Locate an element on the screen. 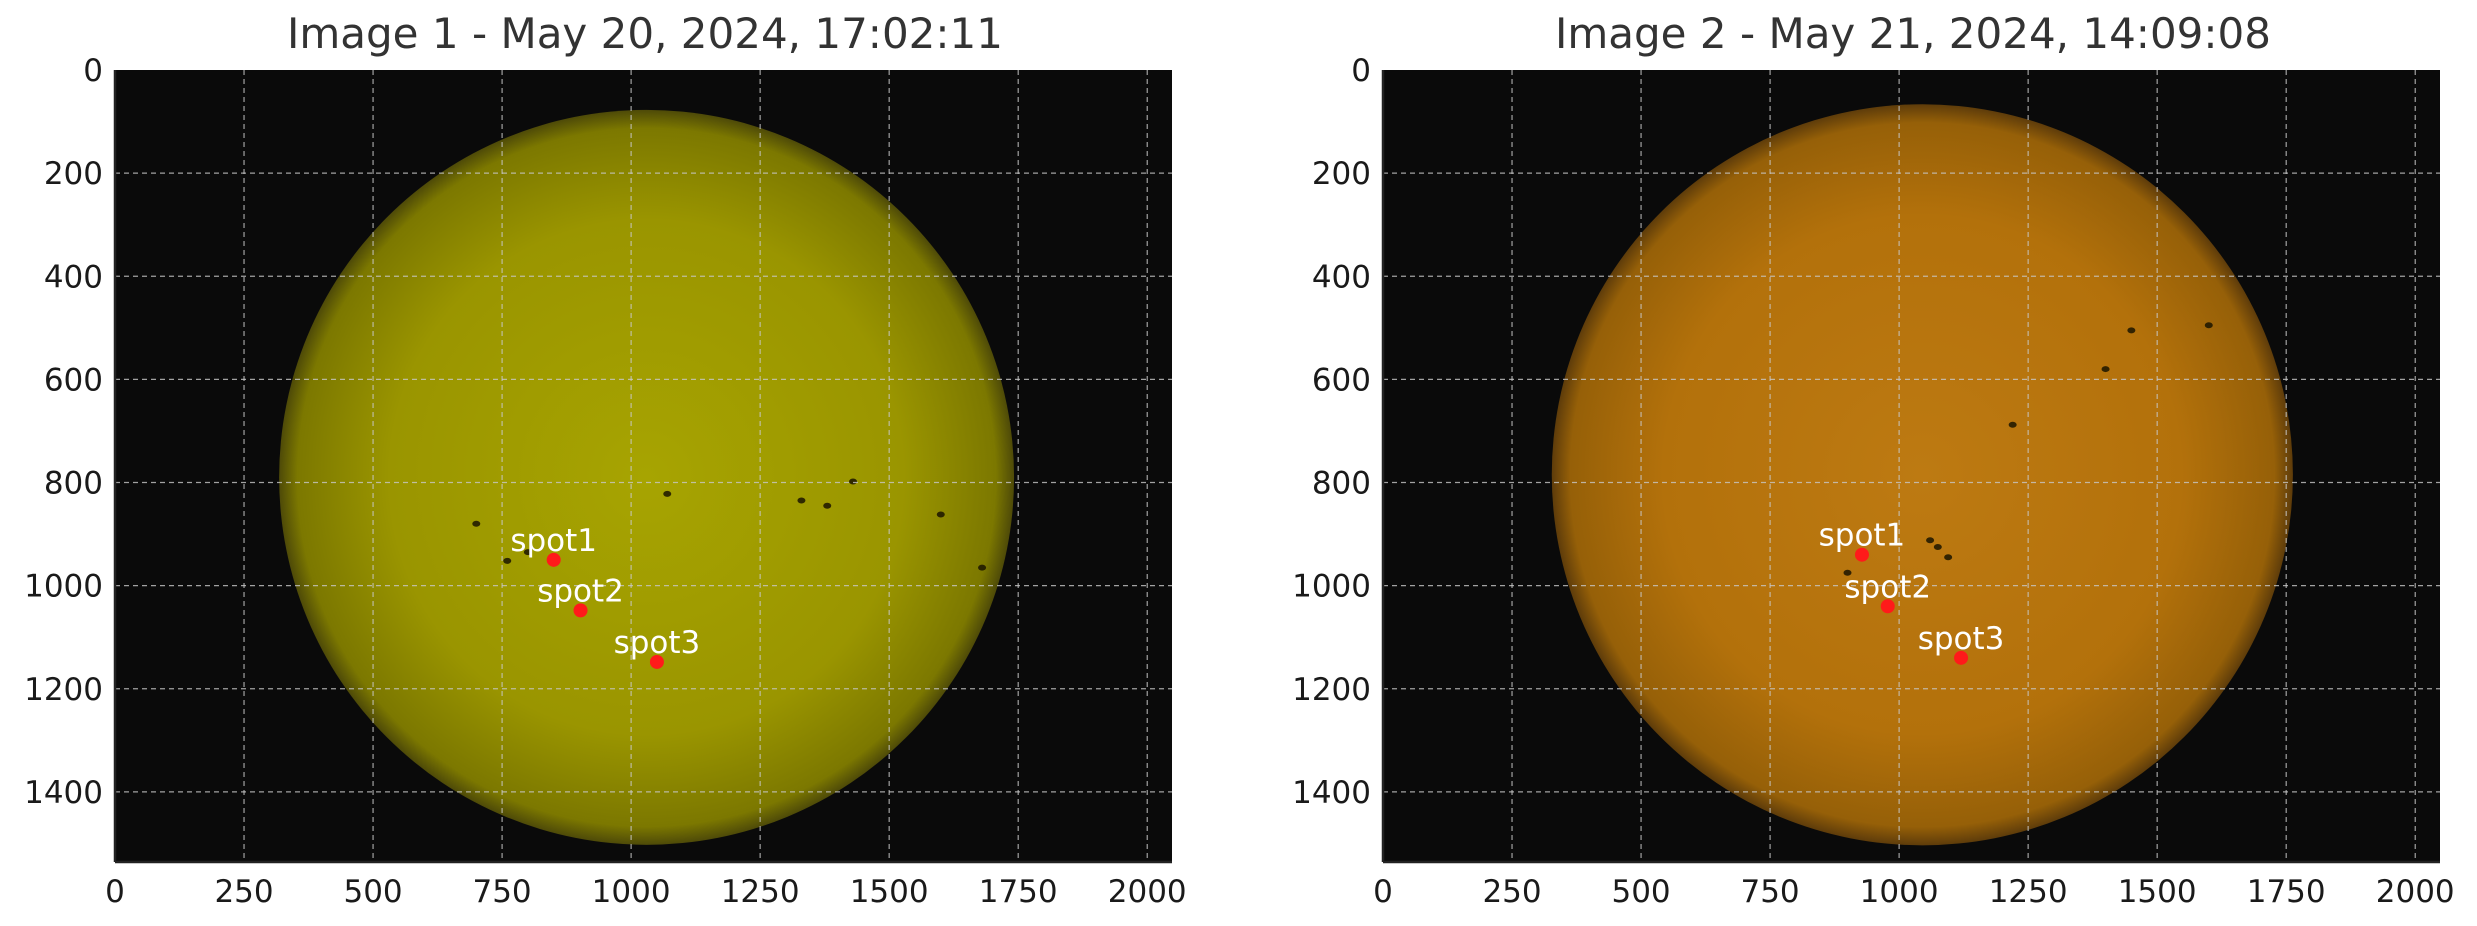  panel-1-title: Image 1 - May 20, 2024, 17:02:11 is located at coordinates (645, 33).